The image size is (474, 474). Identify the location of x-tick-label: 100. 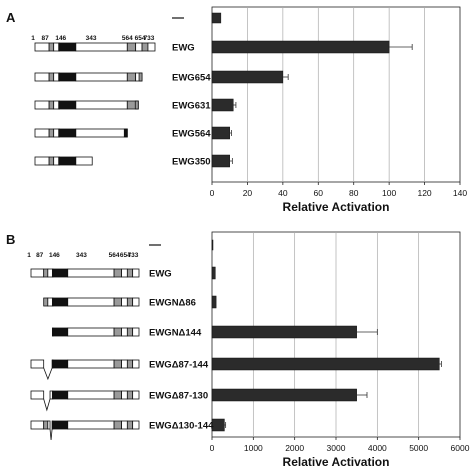
(389, 193).